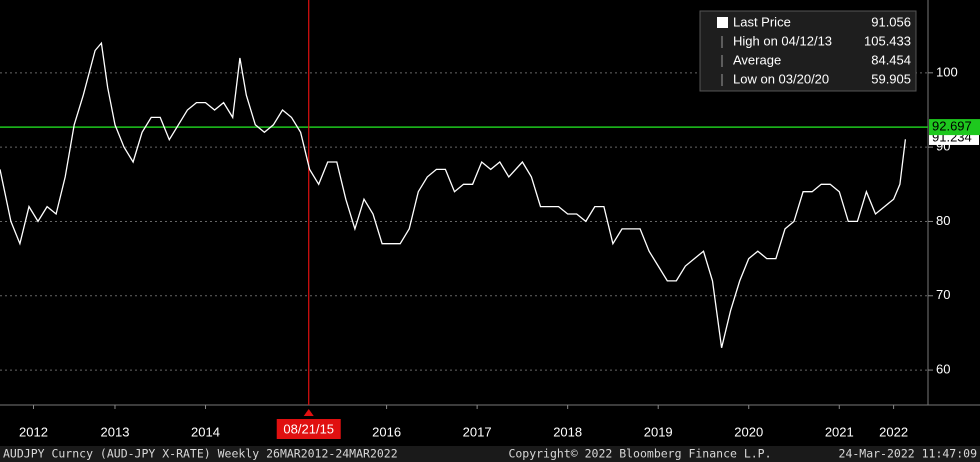 Image resolution: width=980 pixels, height=462 pixels. I want to click on date-marker-arrow, so click(308, 412).